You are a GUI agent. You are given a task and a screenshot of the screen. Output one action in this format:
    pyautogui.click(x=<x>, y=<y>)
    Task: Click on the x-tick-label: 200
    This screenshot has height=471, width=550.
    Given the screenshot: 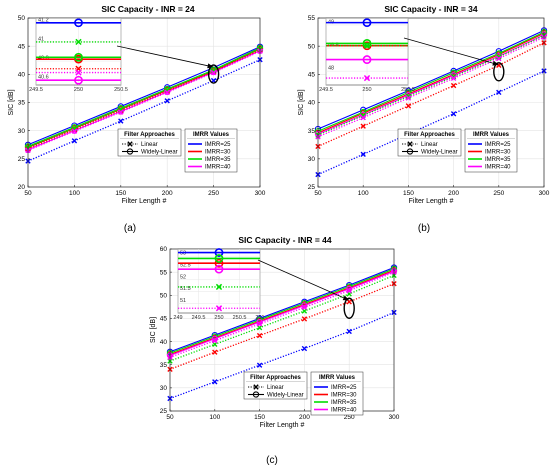 What is the action you would take?
    pyautogui.click(x=453, y=193)
    